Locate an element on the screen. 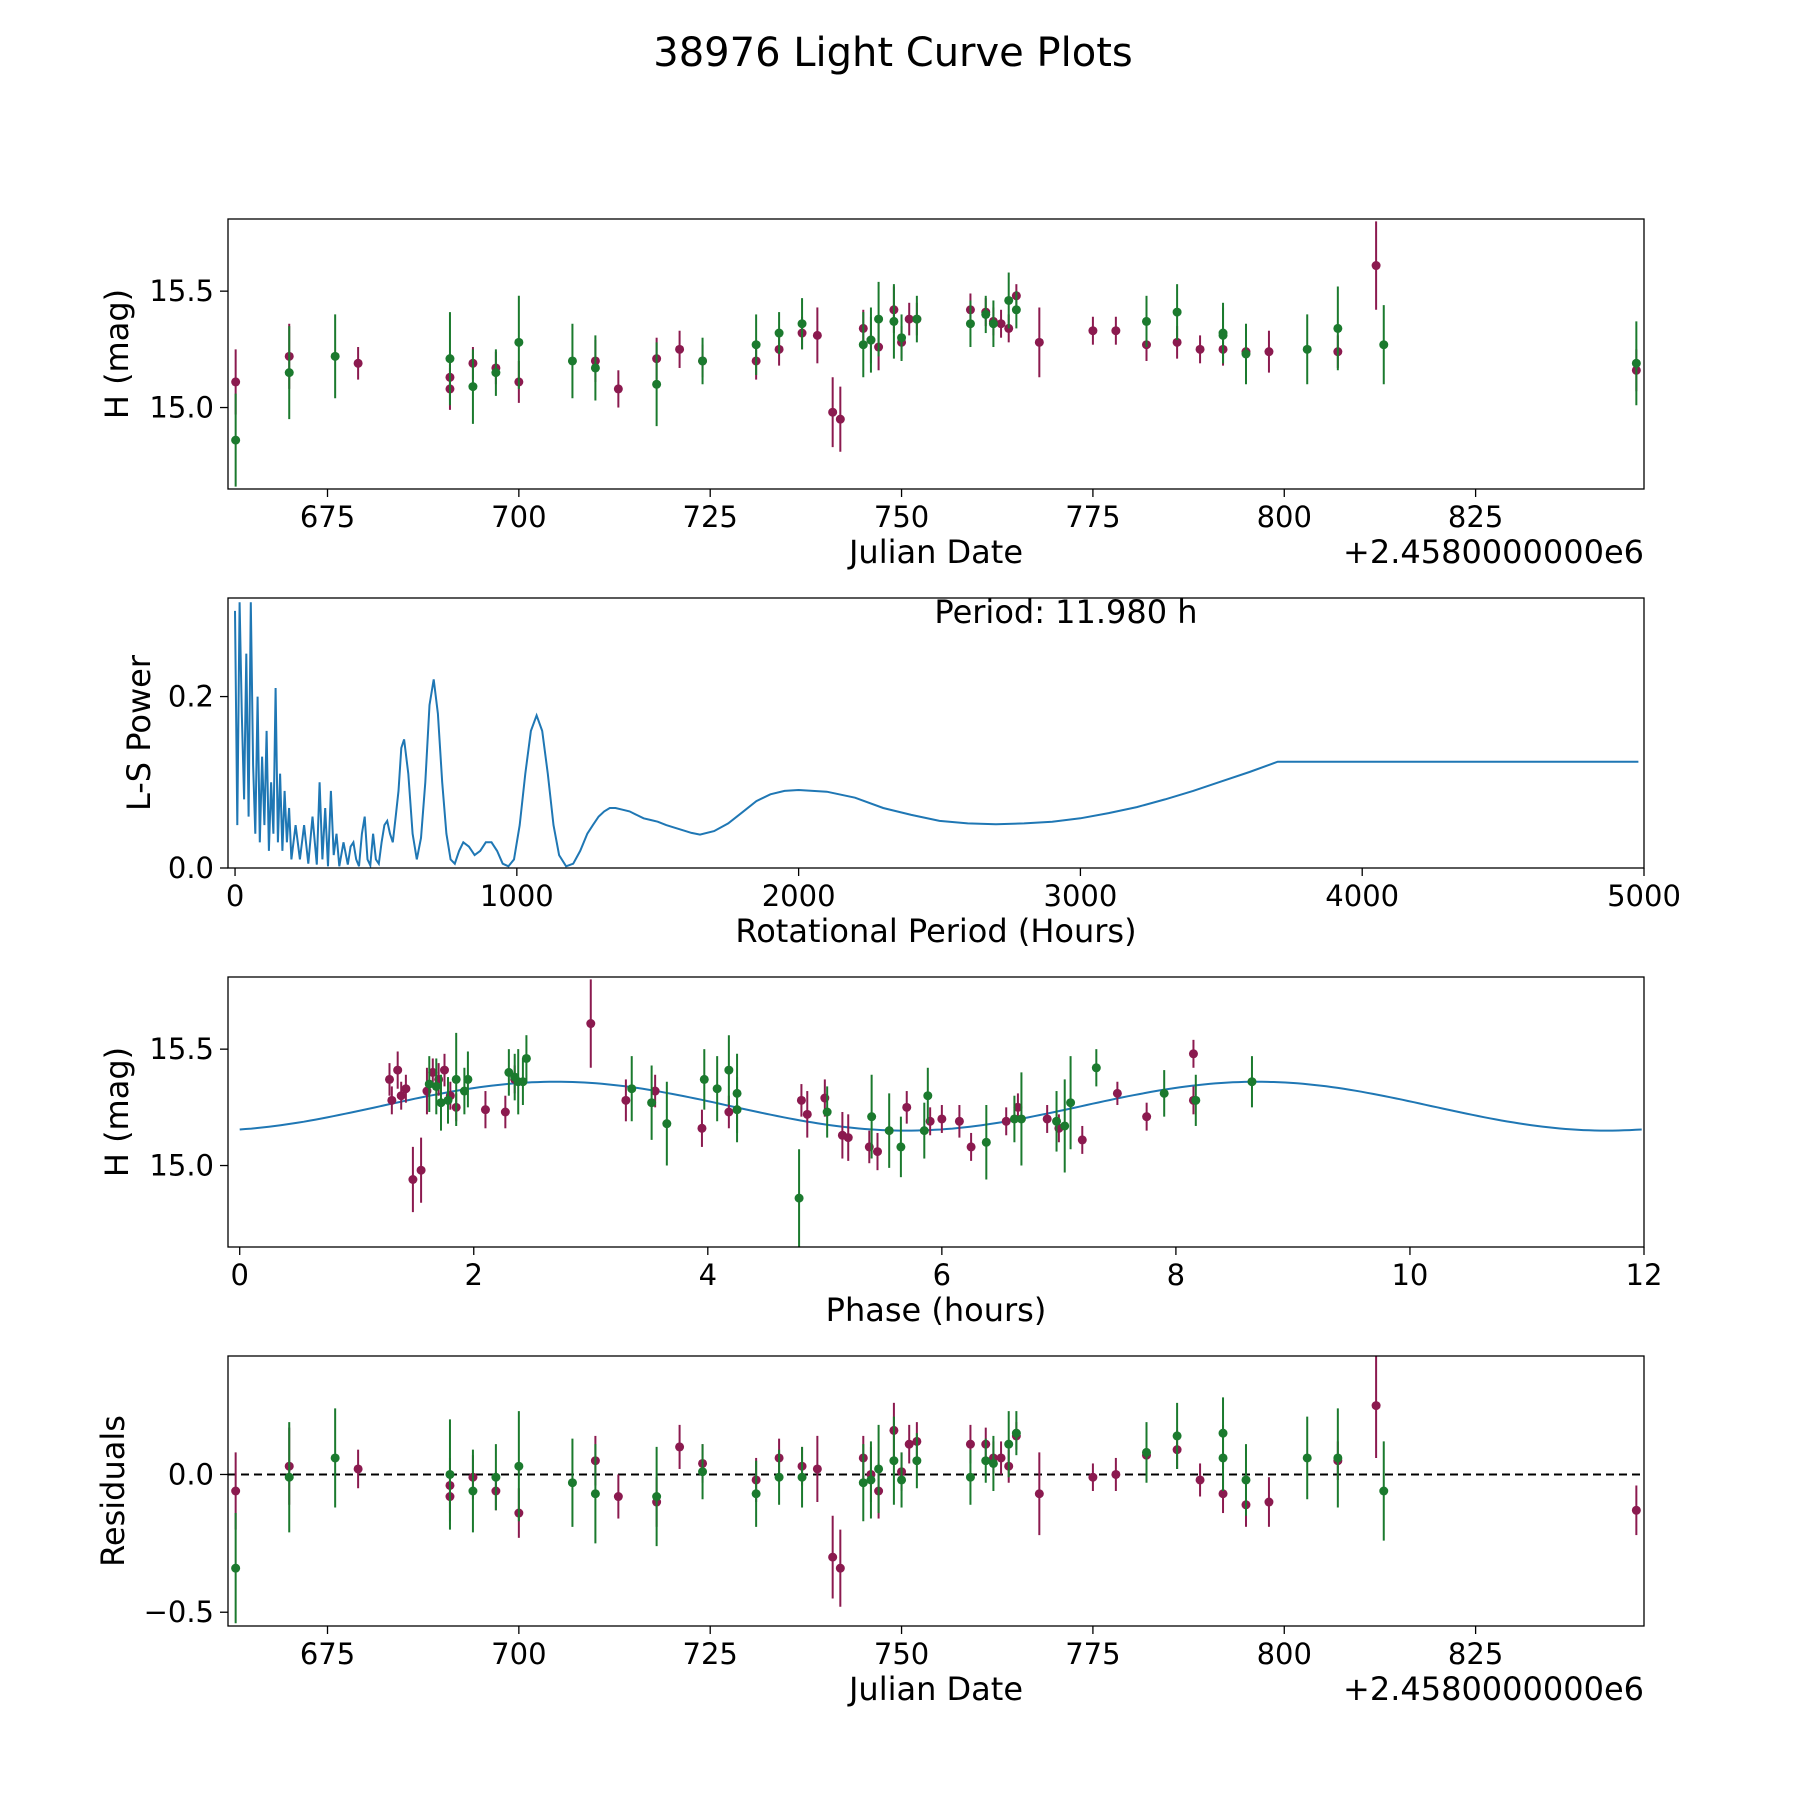 The width and height of the screenshot is (1800, 1800). periodogram-ytick-label: 0.0 is located at coordinates (191, 868).